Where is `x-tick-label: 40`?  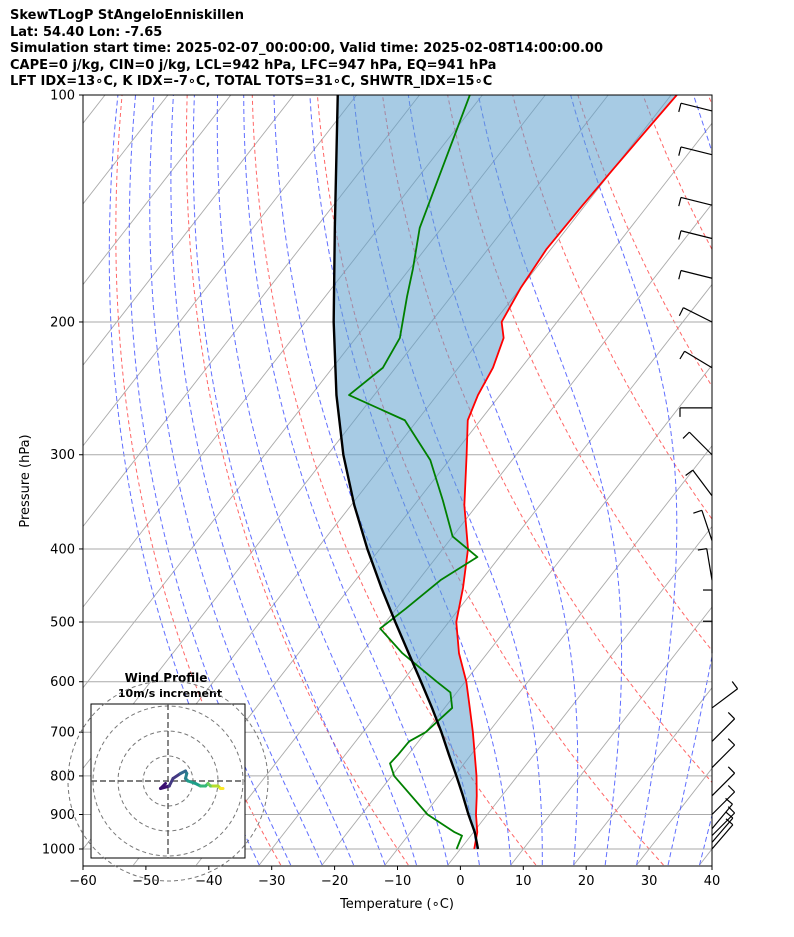 x-tick-label: 40 is located at coordinates (712, 881).